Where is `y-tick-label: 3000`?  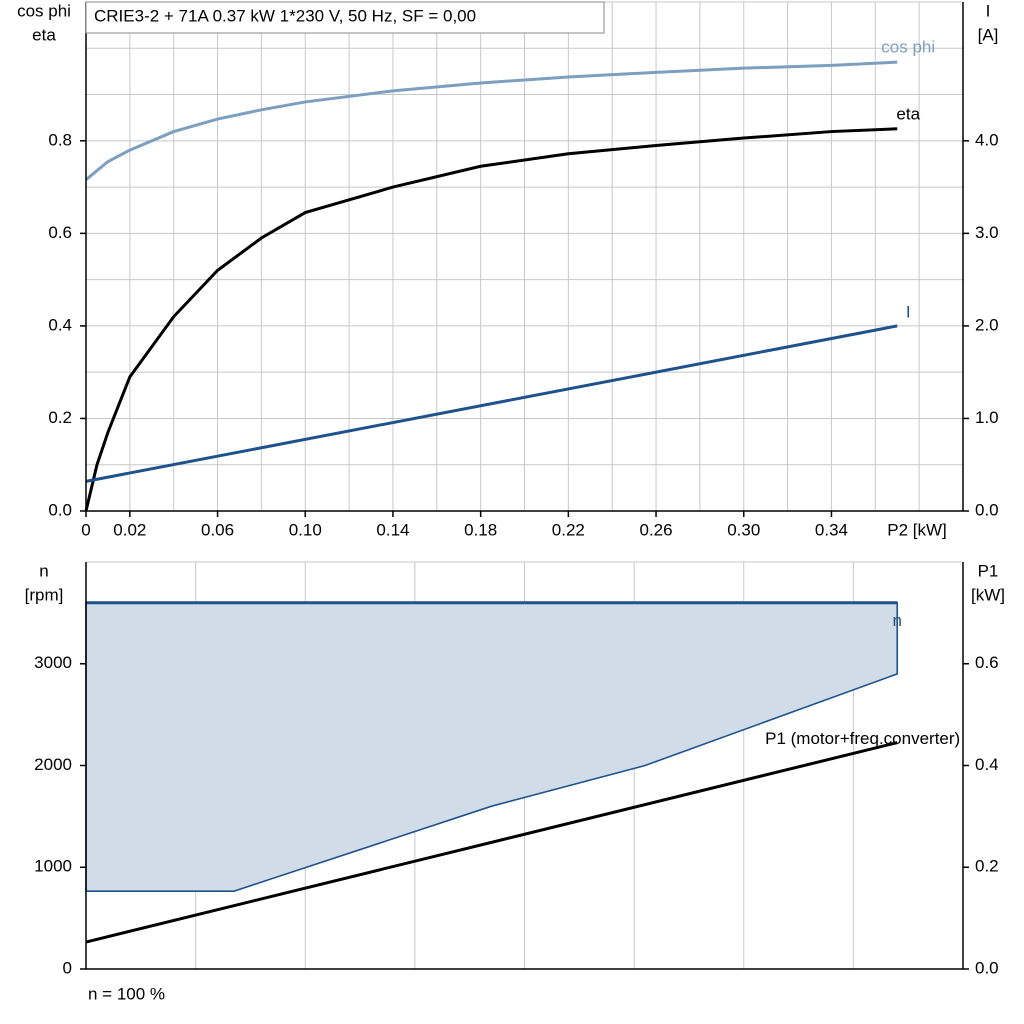
y-tick-label: 3000 is located at coordinates (53, 662).